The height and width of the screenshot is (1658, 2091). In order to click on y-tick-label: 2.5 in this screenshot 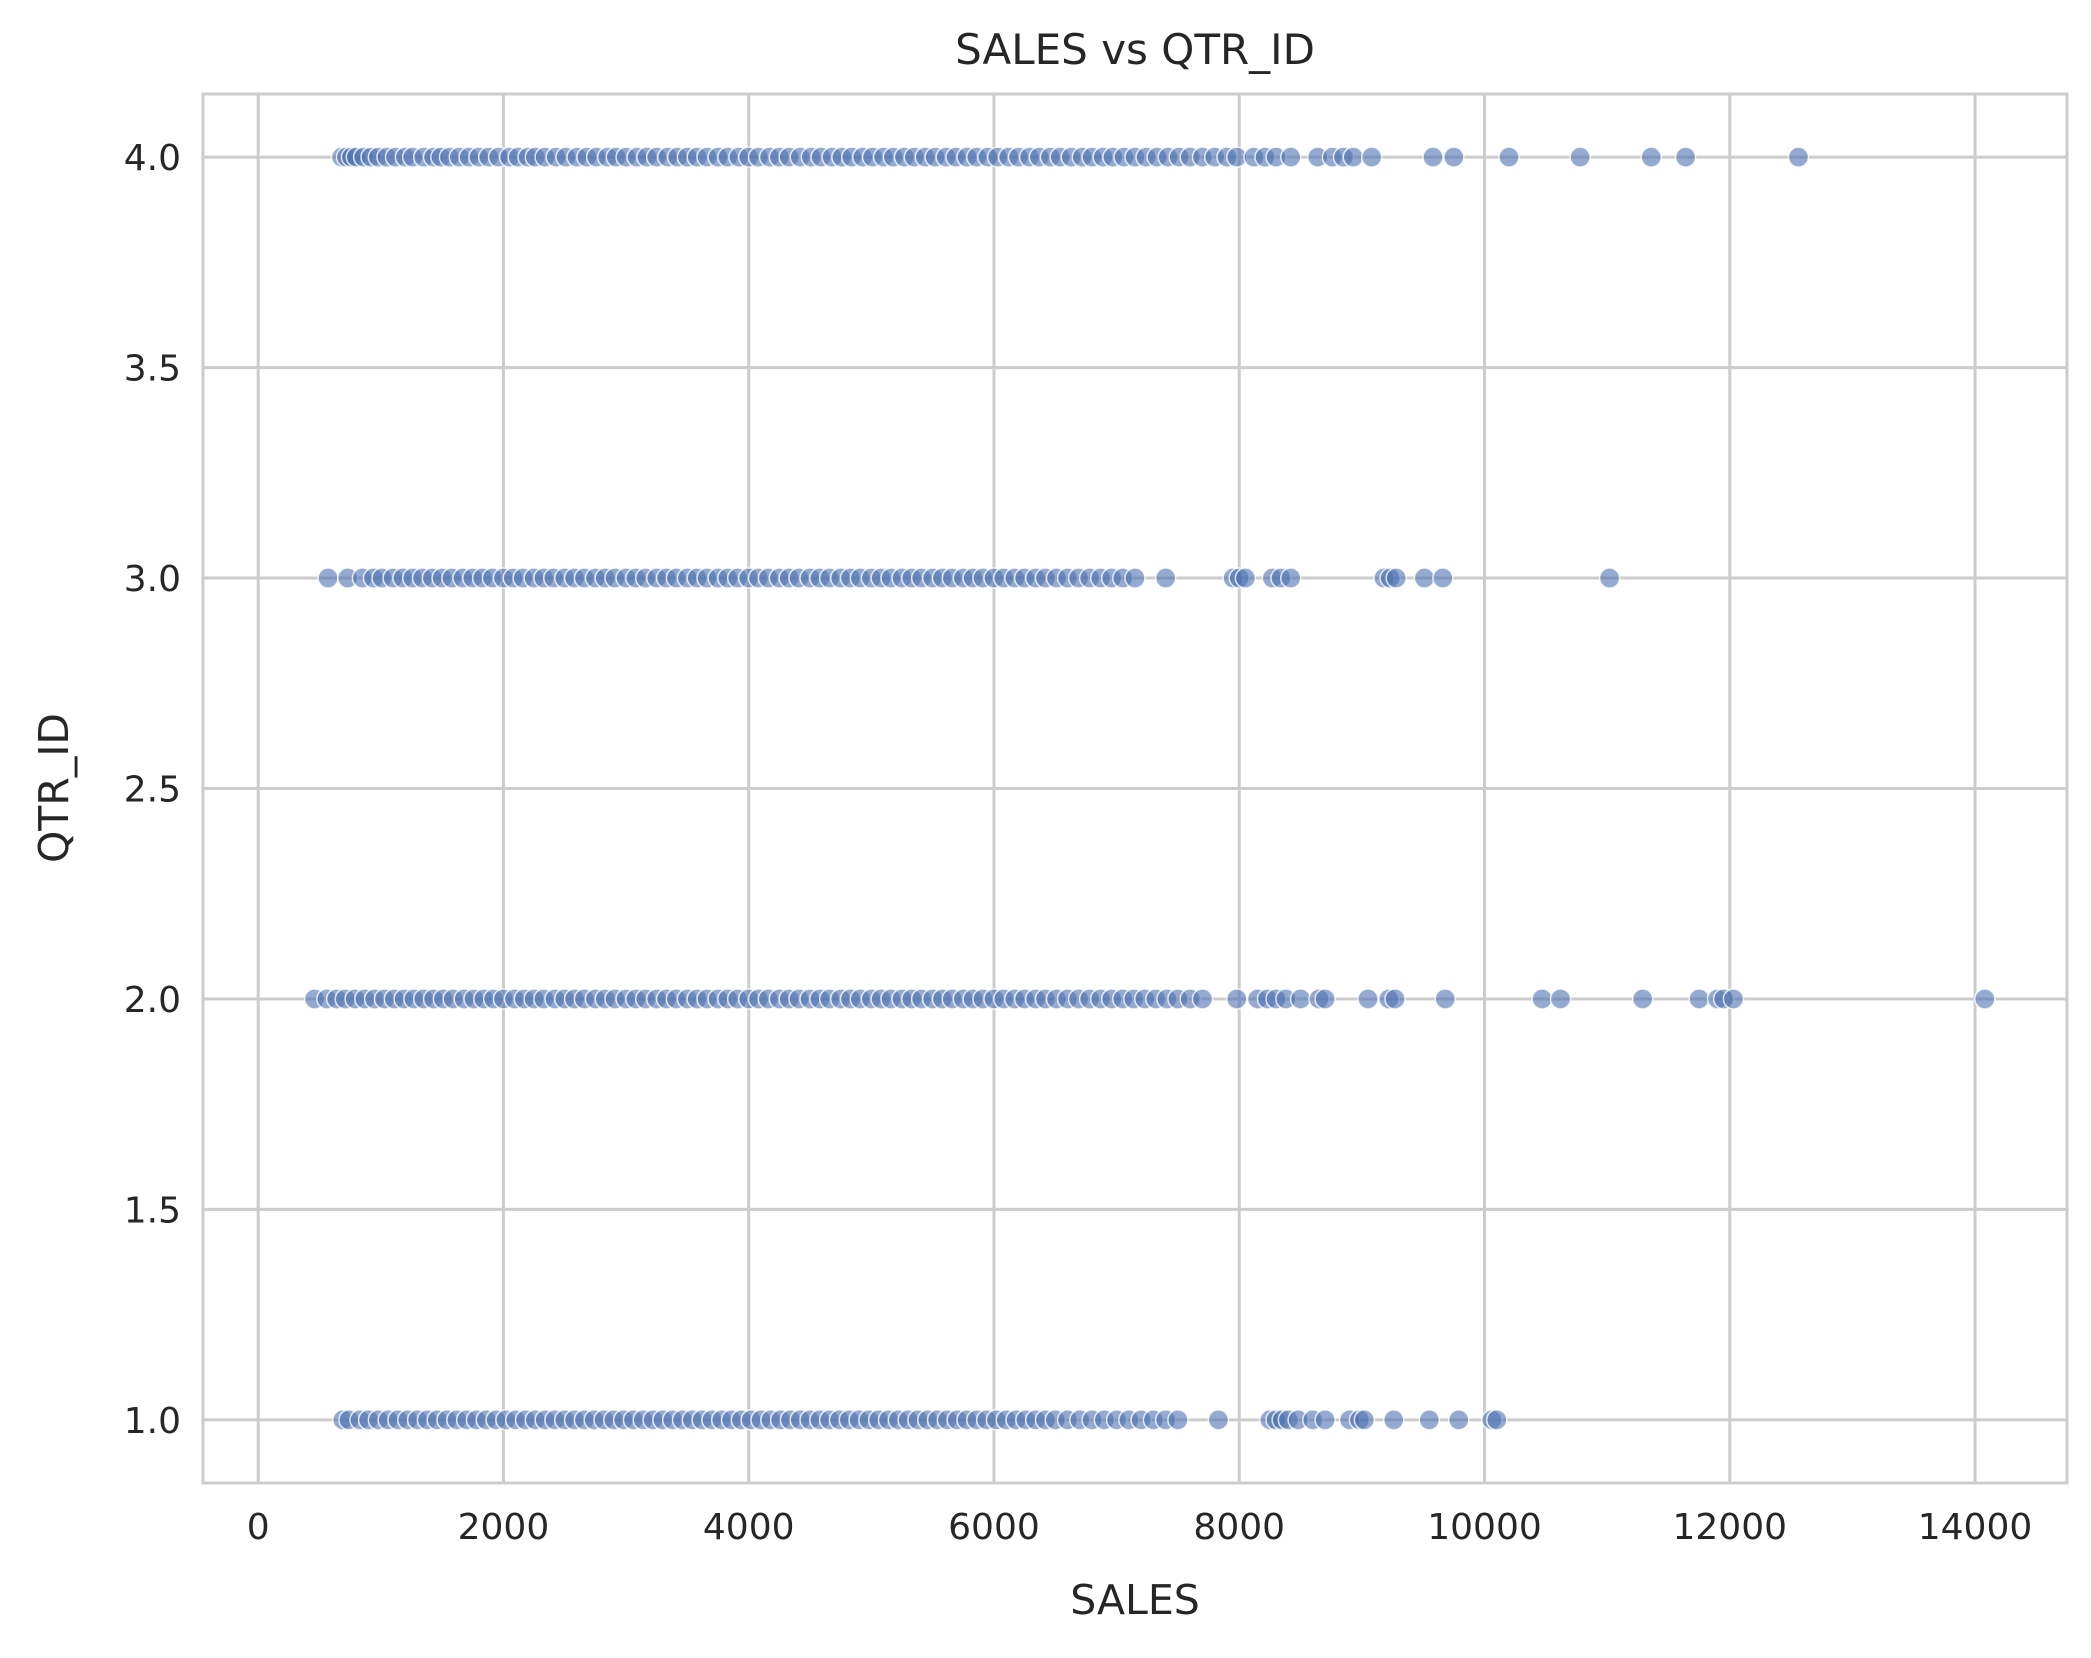, I will do `click(152, 790)`.